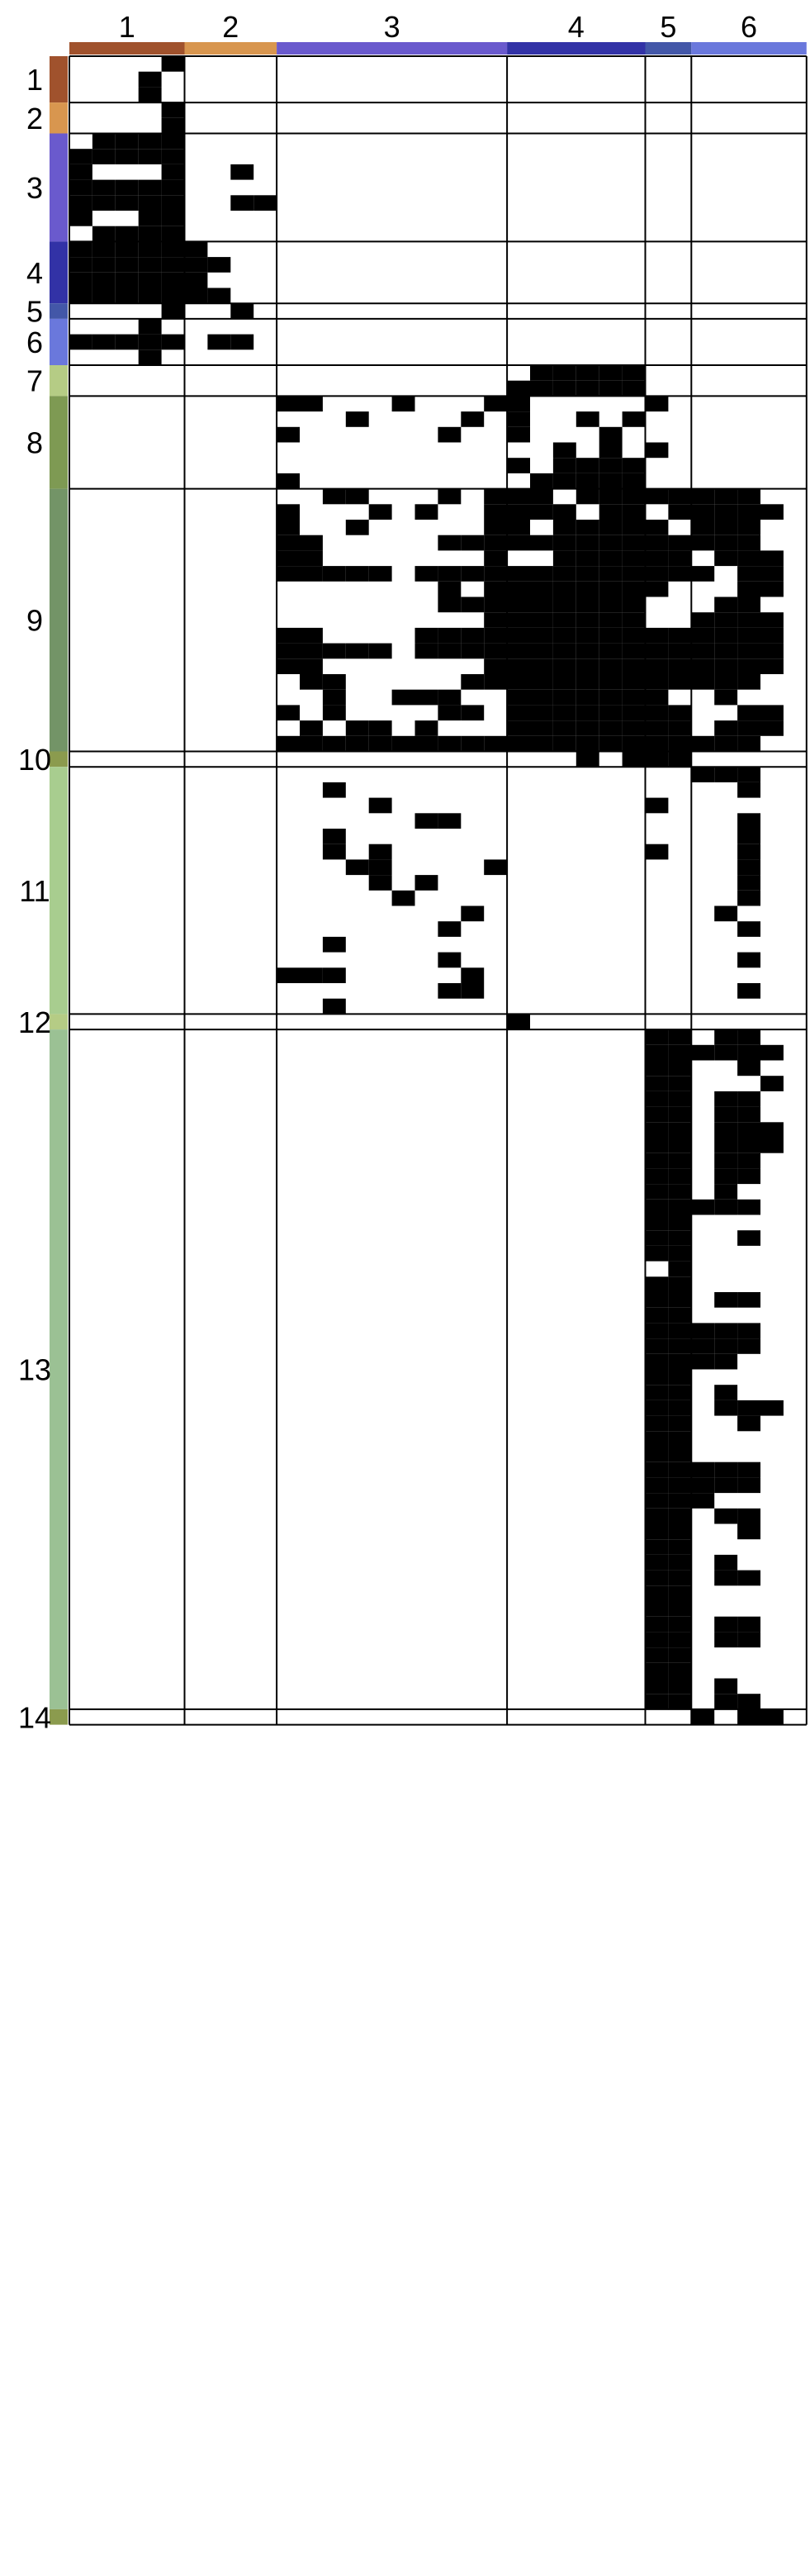 This screenshot has height=2576, width=810. Describe the element at coordinates (749, 27) in the screenshot. I see `column-group-label-6: 6` at that location.